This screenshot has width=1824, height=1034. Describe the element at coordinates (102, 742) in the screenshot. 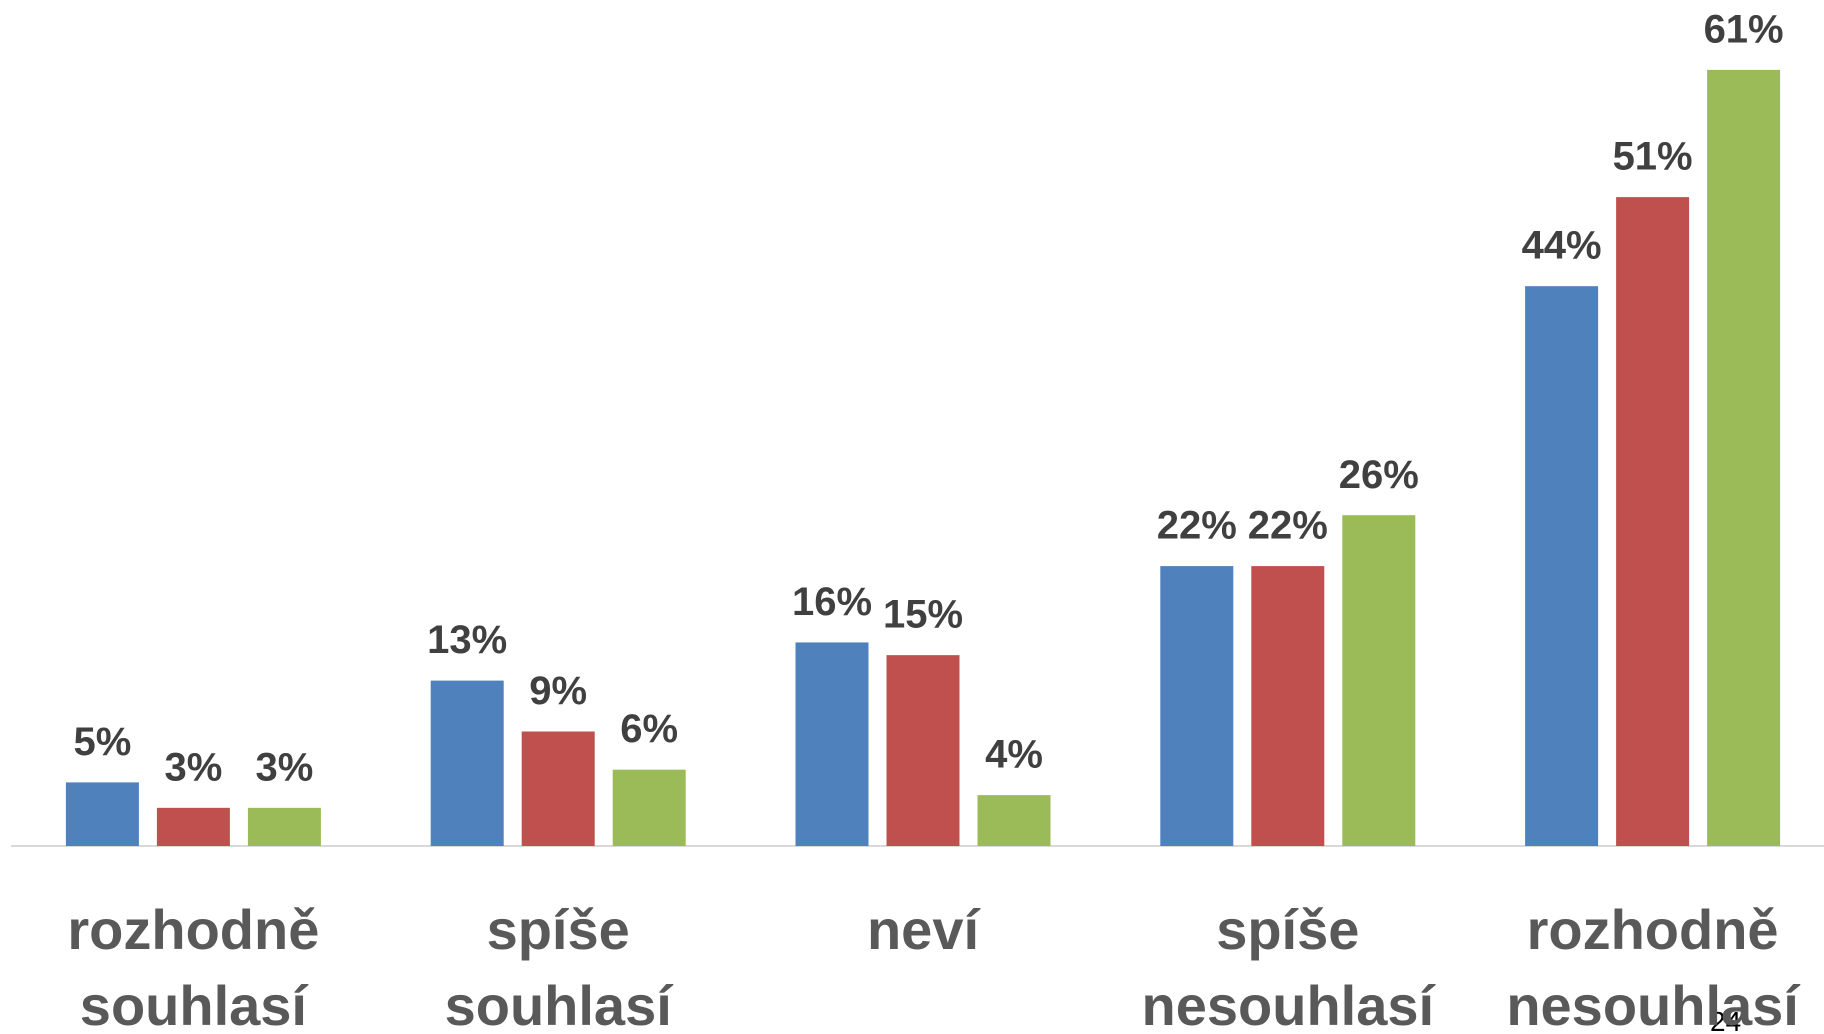

I see `data-label: 5%` at that location.